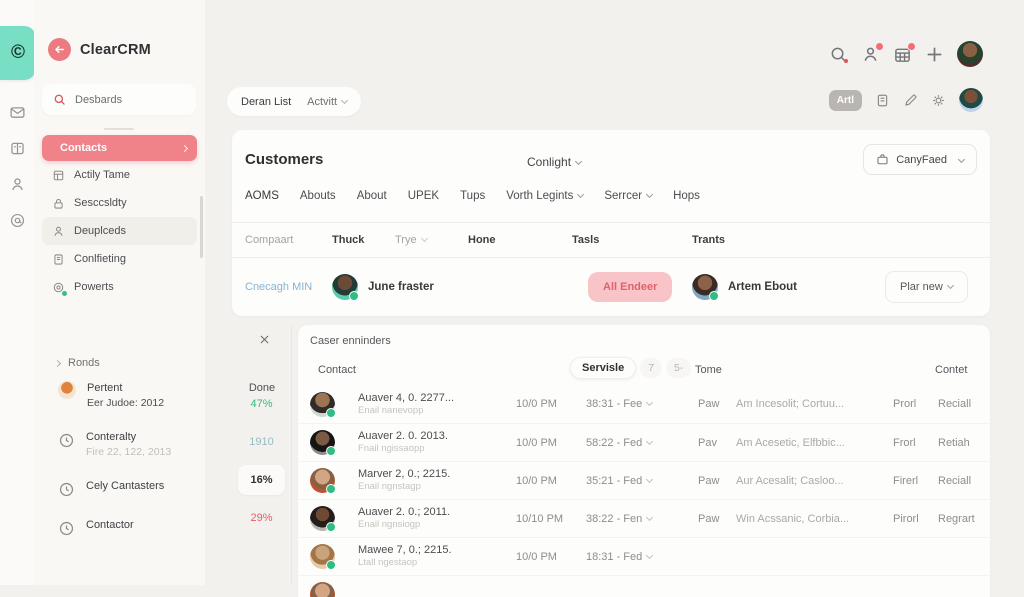 This screenshot has width=1024, height=597. Describe the element at coordinates (920, 159) in the screenshot. I see `canyfaed-button: CanyFaed` at that location.